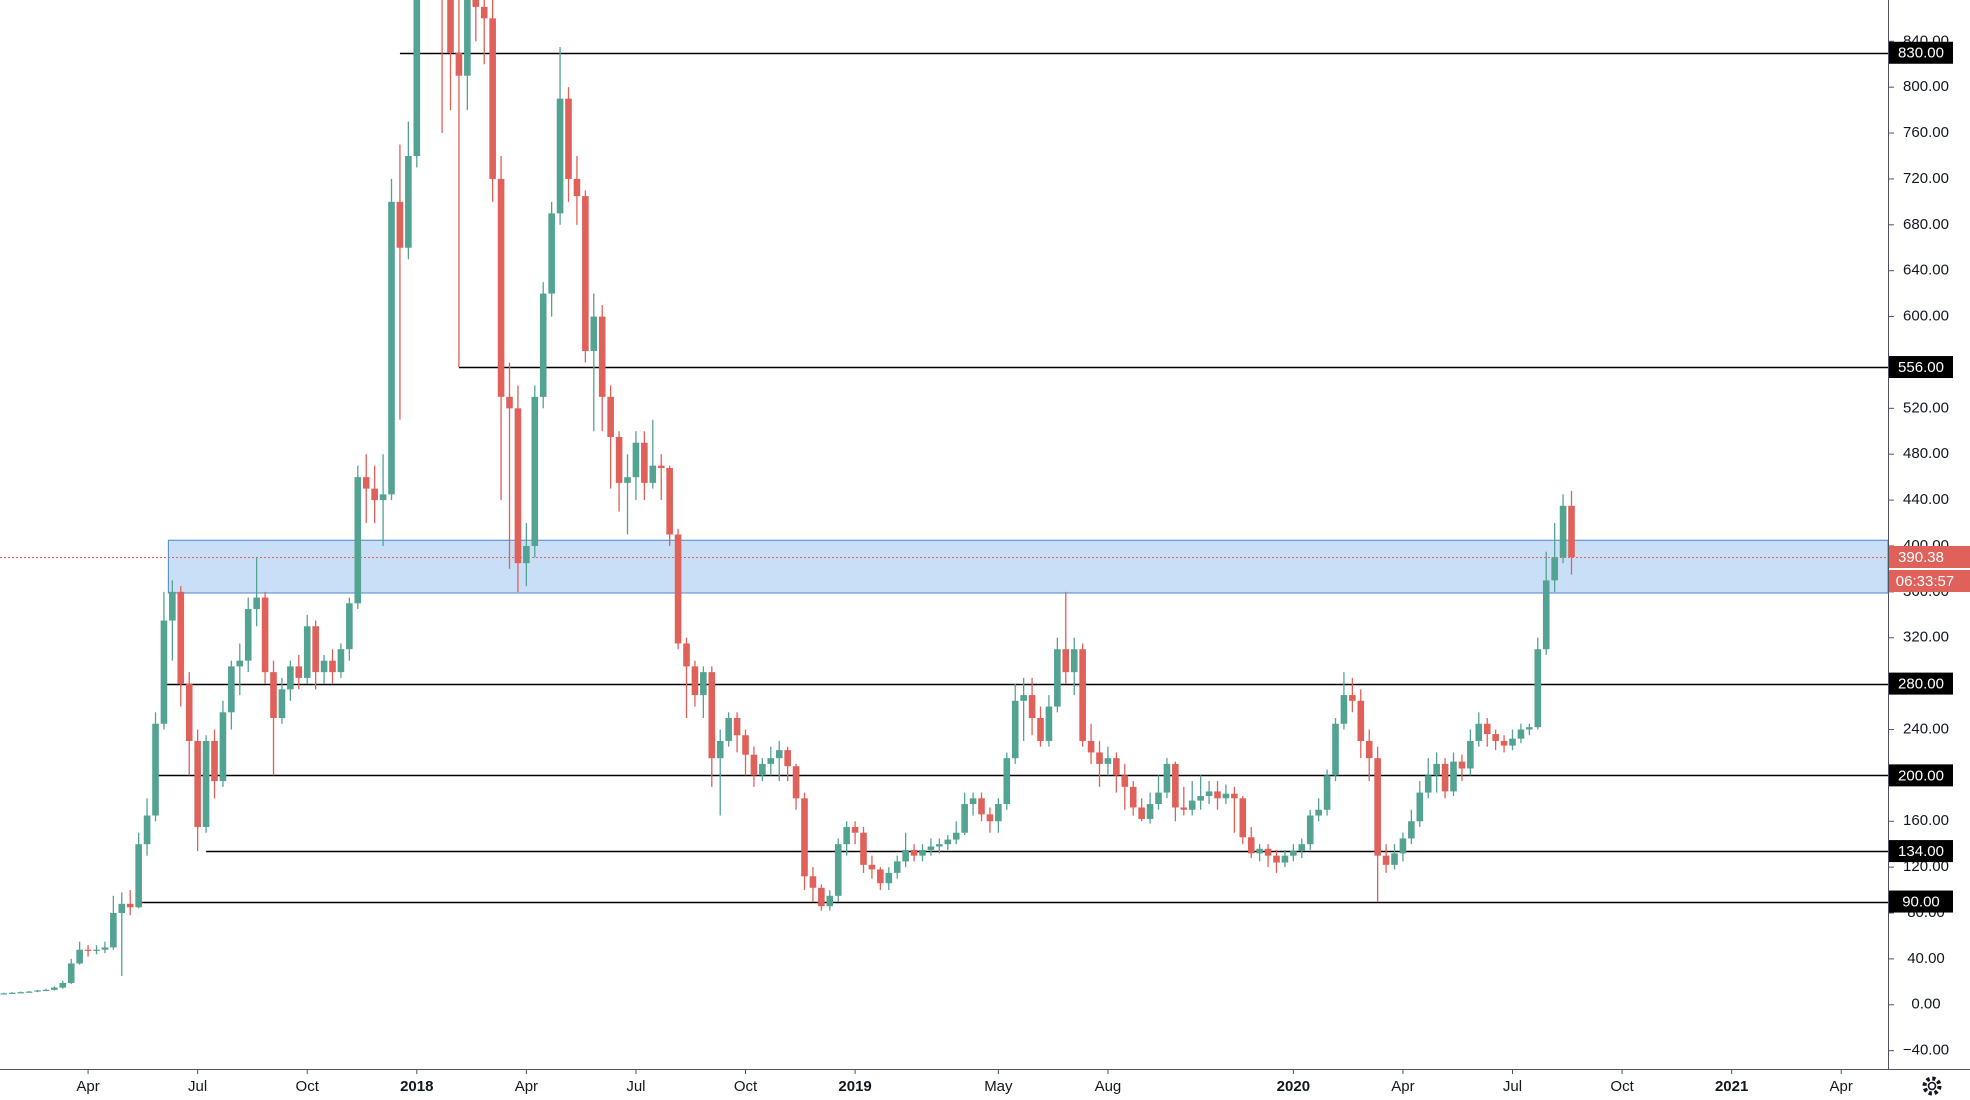  I want to click on y-tick-label: 520.00, so click(1926, 407).